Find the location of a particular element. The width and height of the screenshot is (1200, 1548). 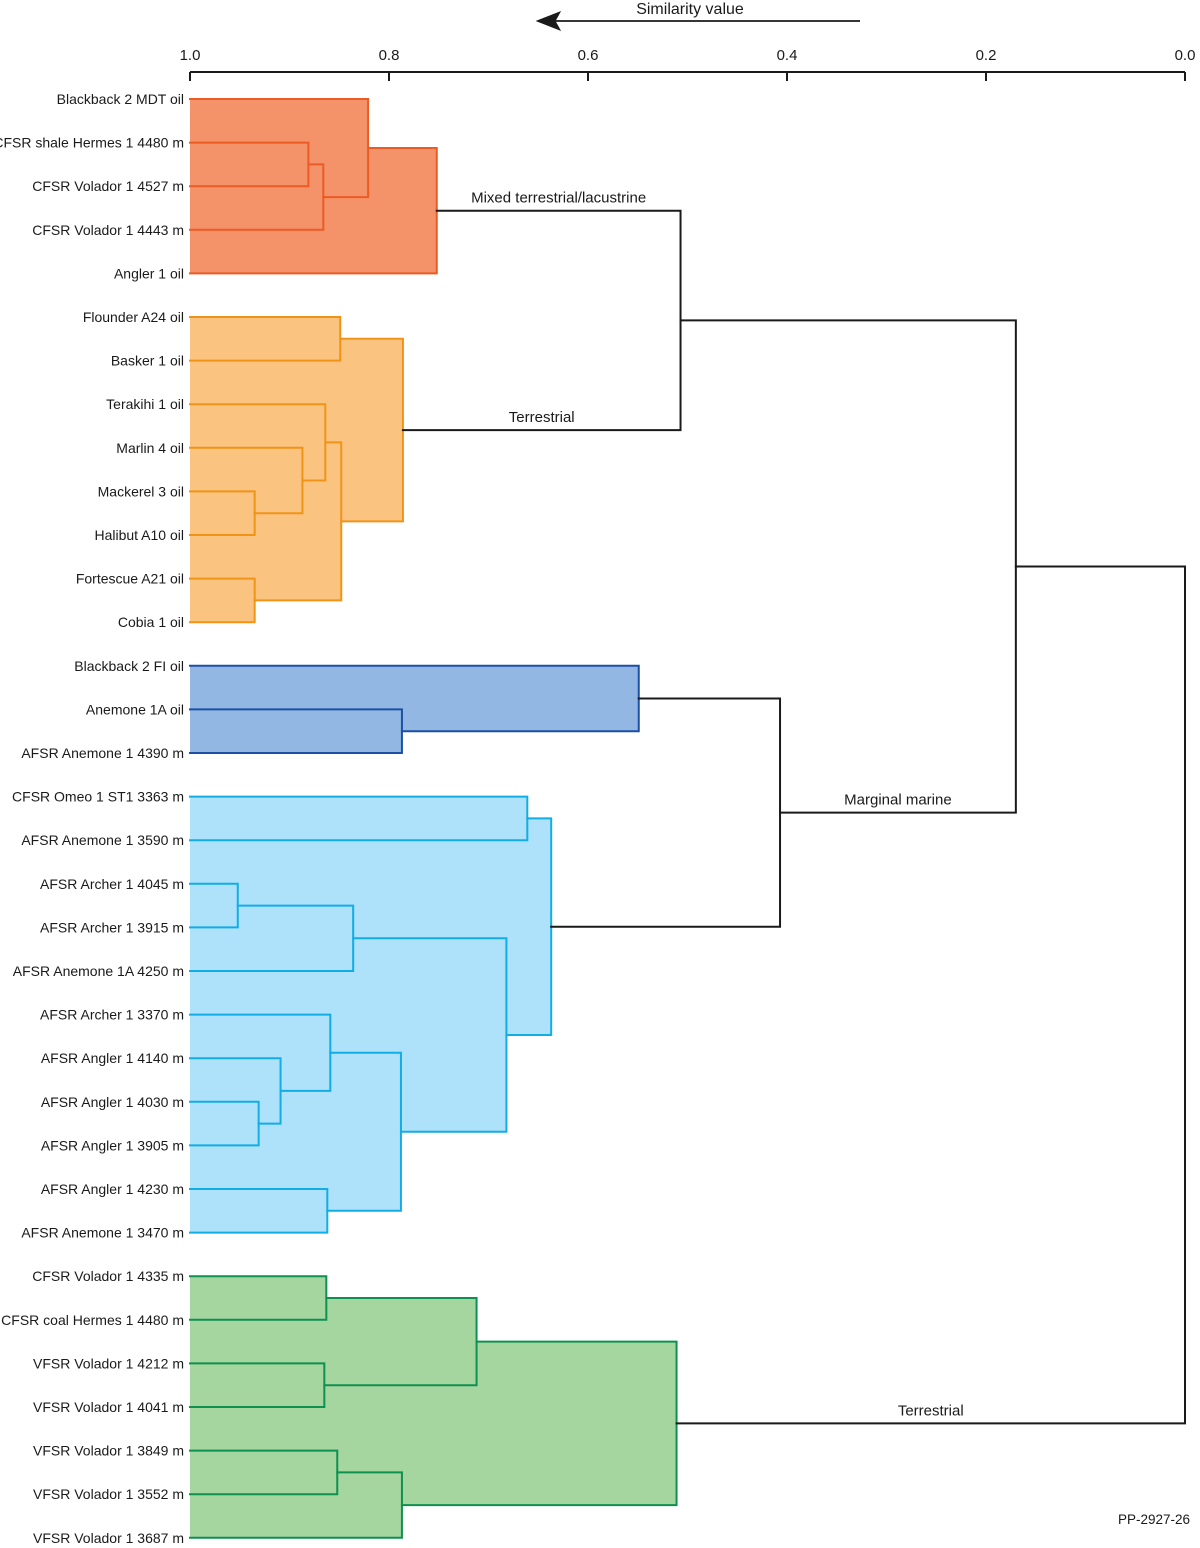

cluster-fill-marine_rocks is located at coordinates (371, 927).